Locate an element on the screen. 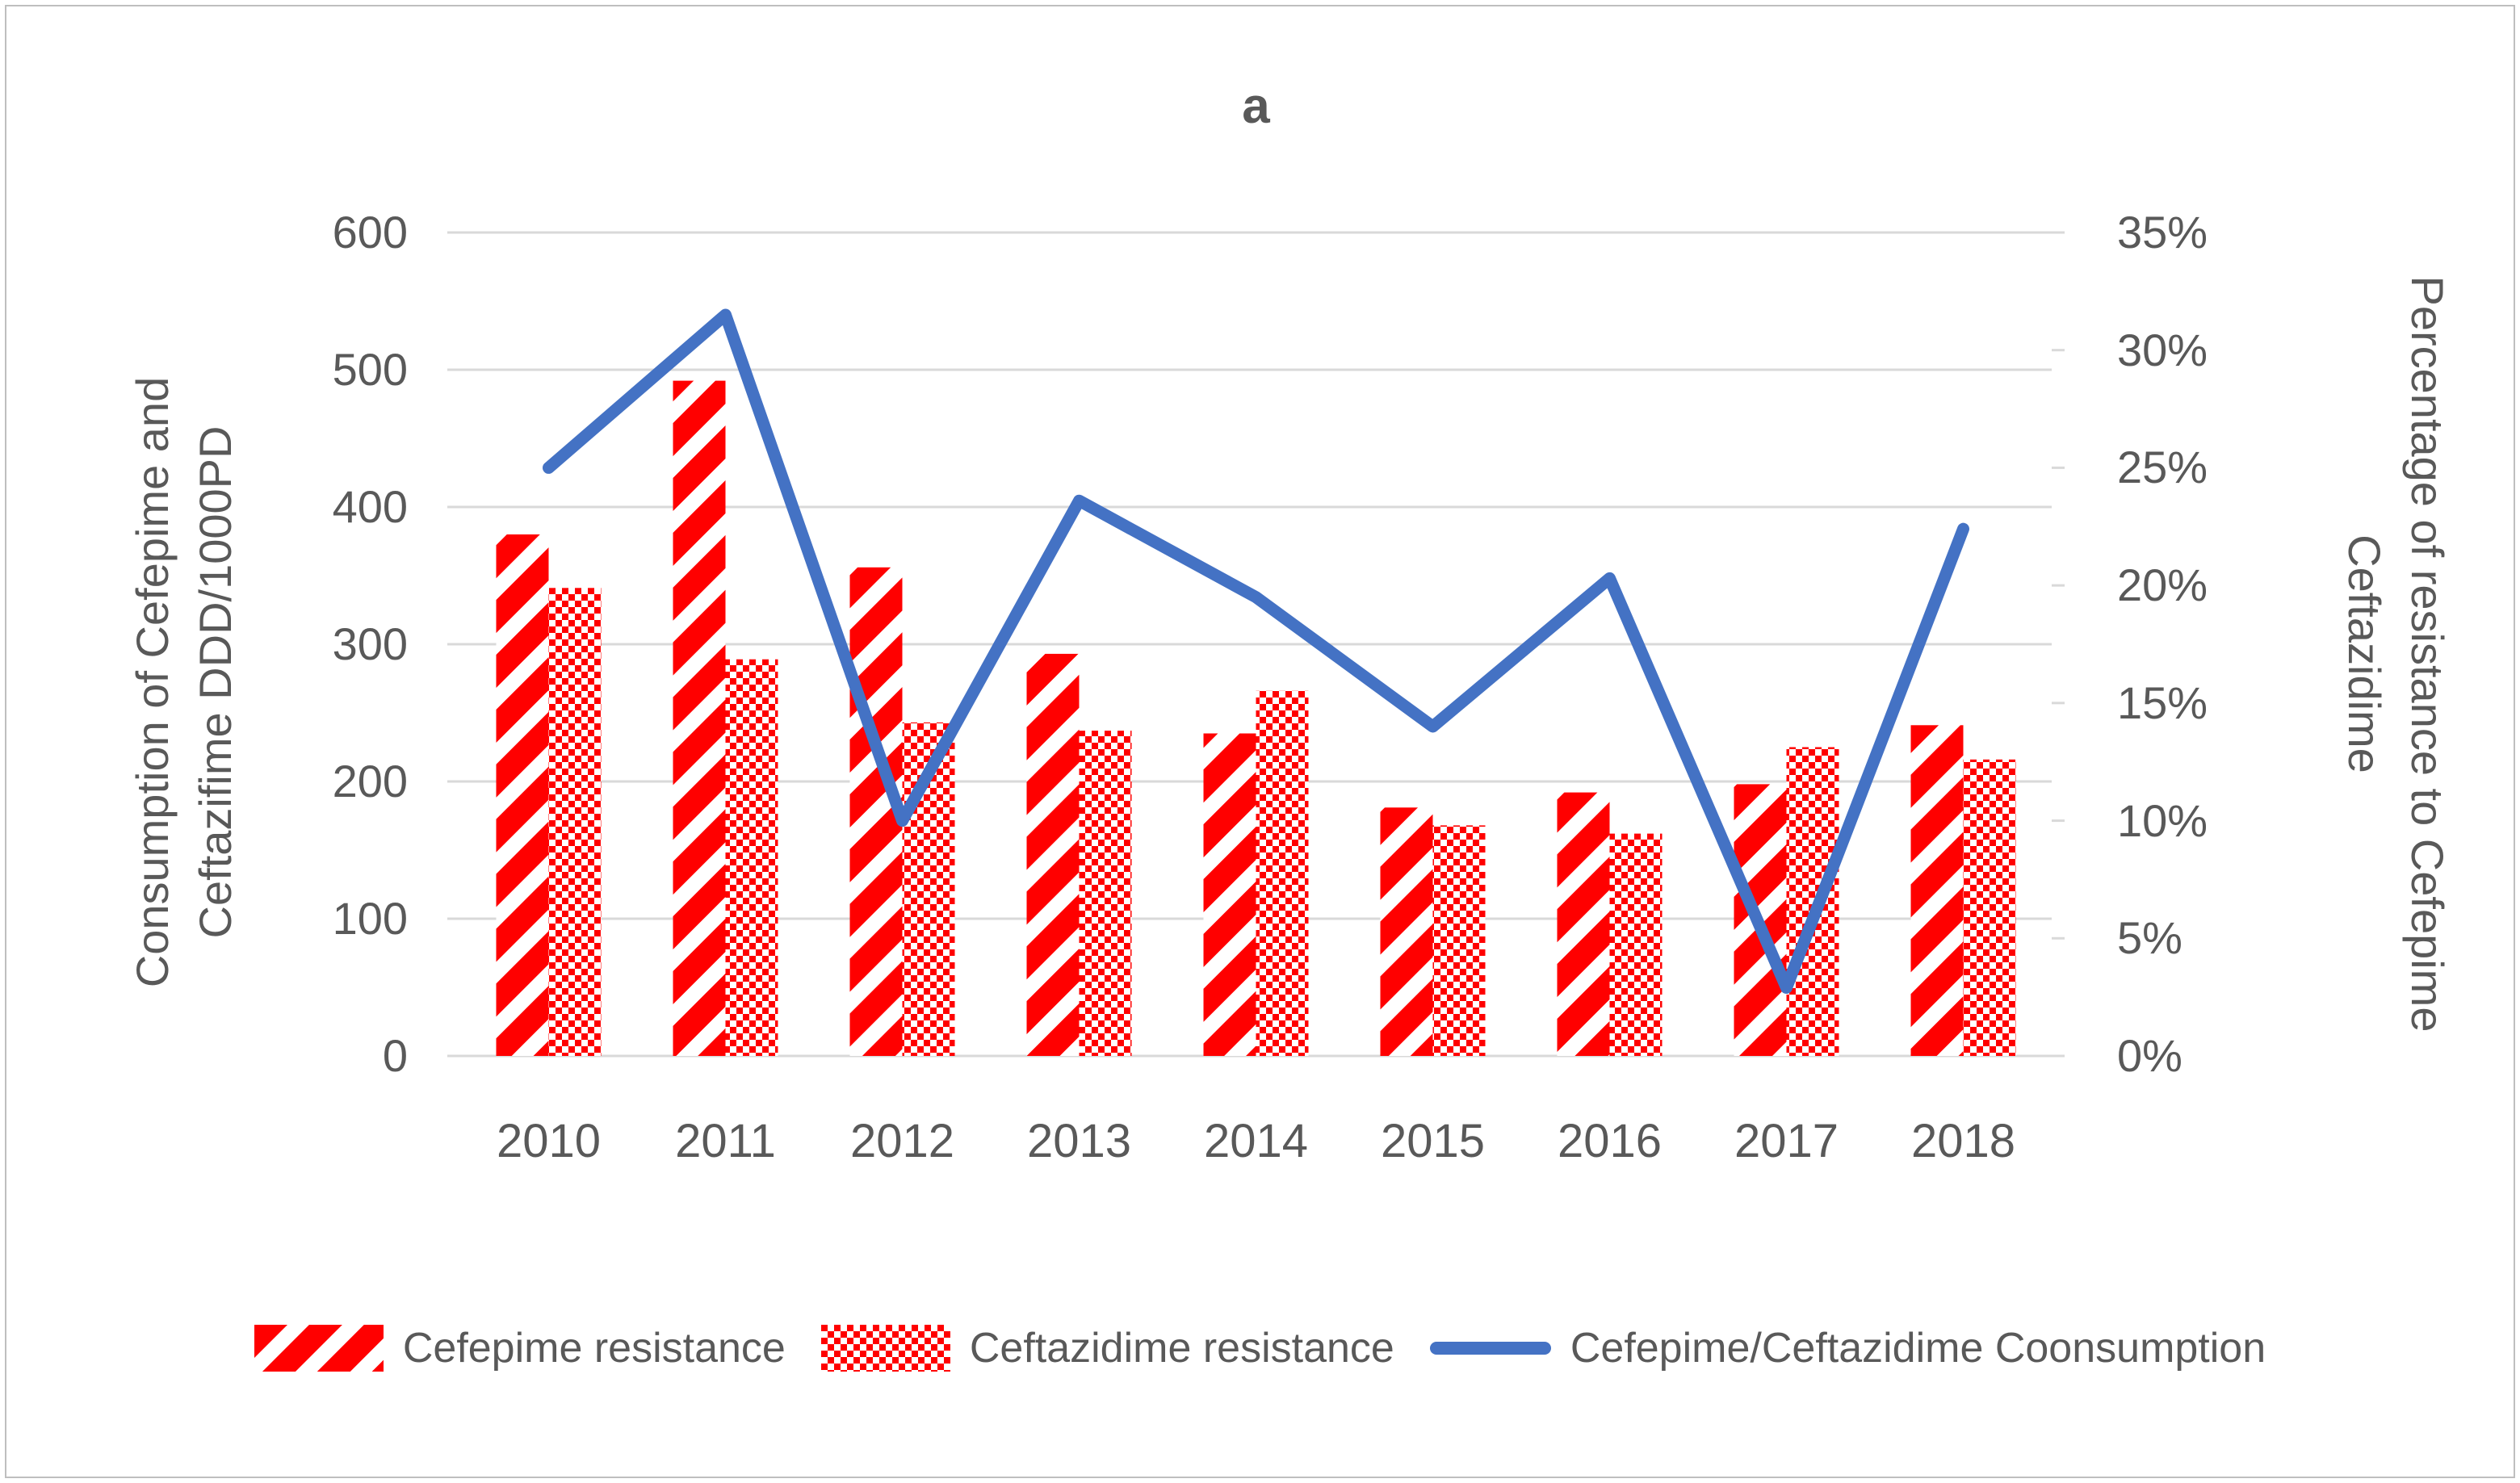  right-axis-tick-label: 10% is located at coordinates (2162, 820).